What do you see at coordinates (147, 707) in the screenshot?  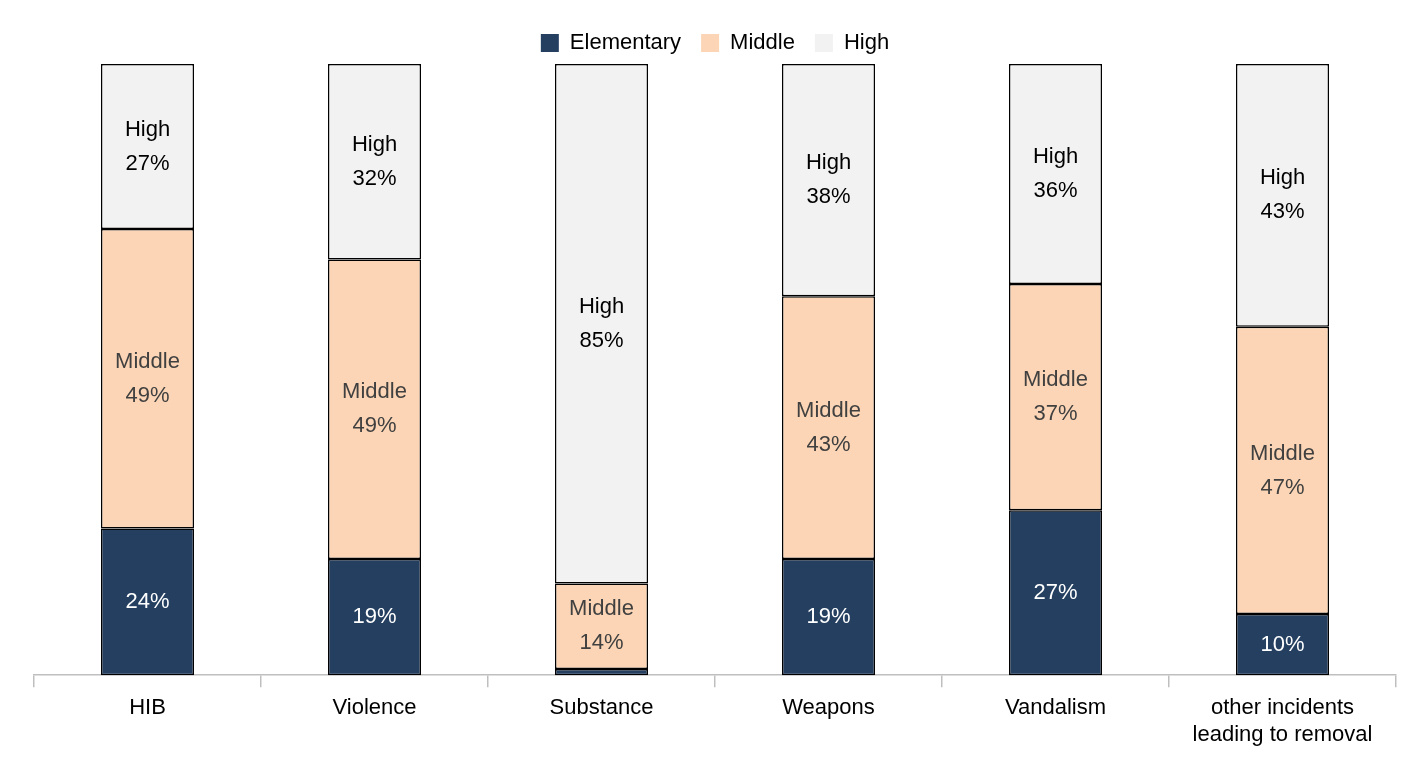 I see `x-tick-label: HIB` at bounding box center [147, 707].